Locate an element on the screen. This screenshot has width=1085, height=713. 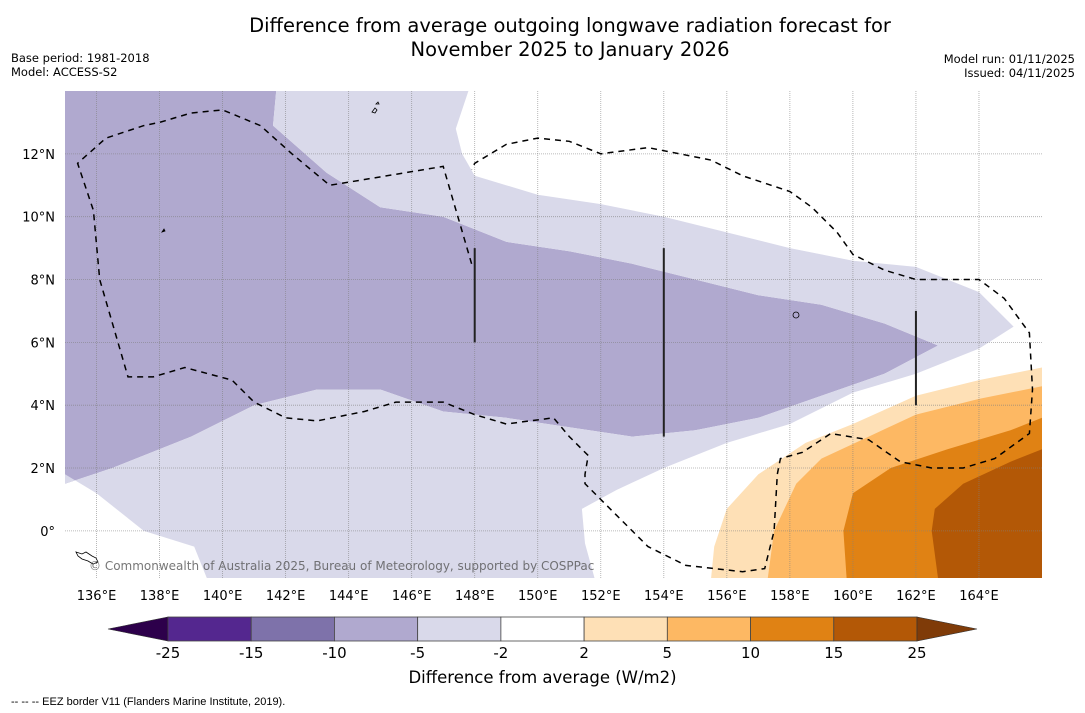
lat-tick-label: 2°N is located at coordinates (43, 469).